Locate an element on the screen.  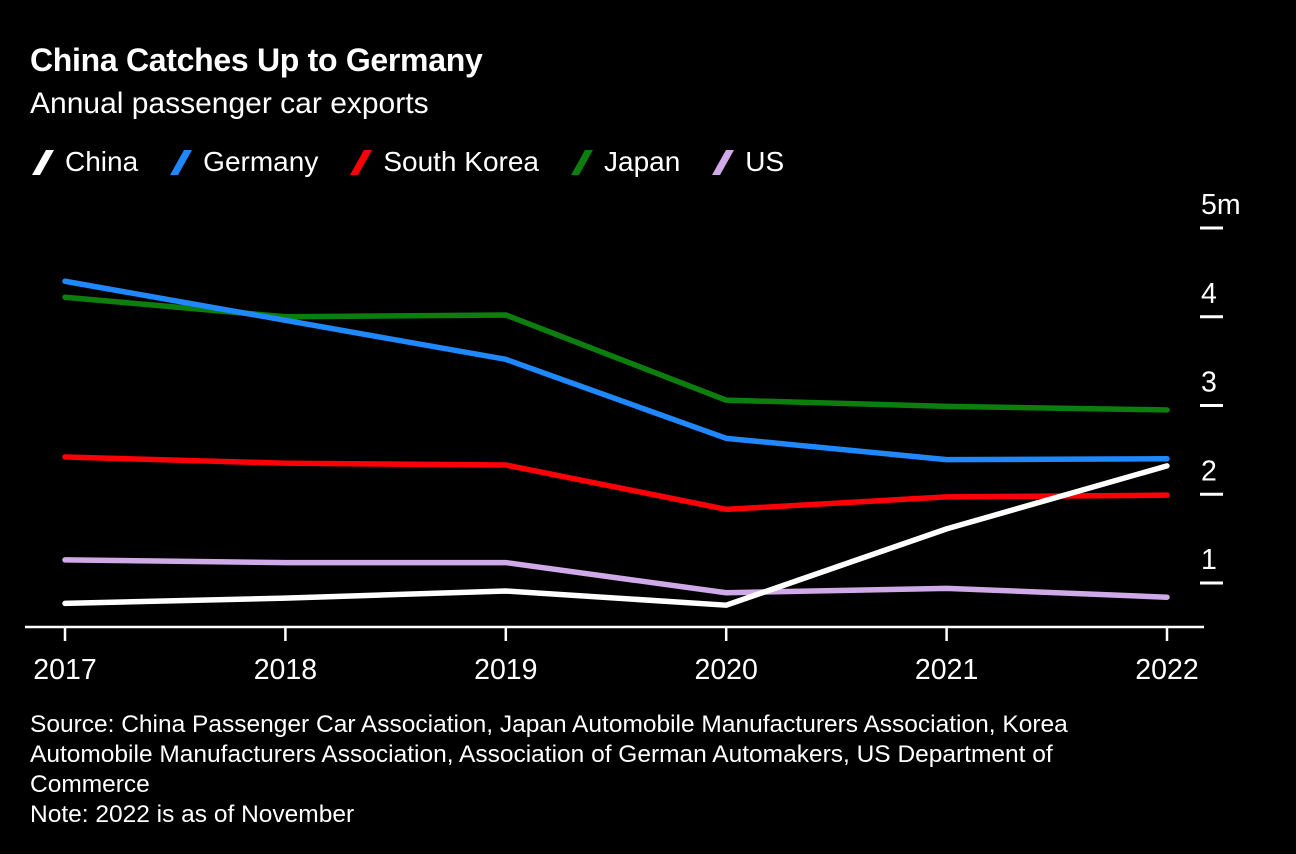
x-tick-label: 2019 is located at coordinates (505, 670).